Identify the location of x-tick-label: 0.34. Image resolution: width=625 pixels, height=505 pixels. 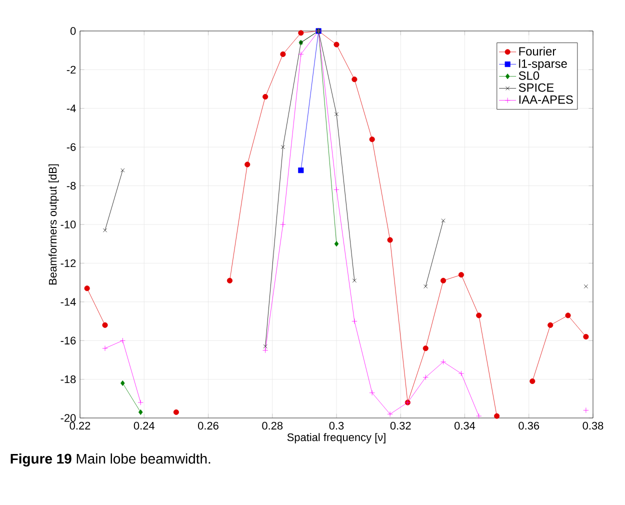
(465, 426).